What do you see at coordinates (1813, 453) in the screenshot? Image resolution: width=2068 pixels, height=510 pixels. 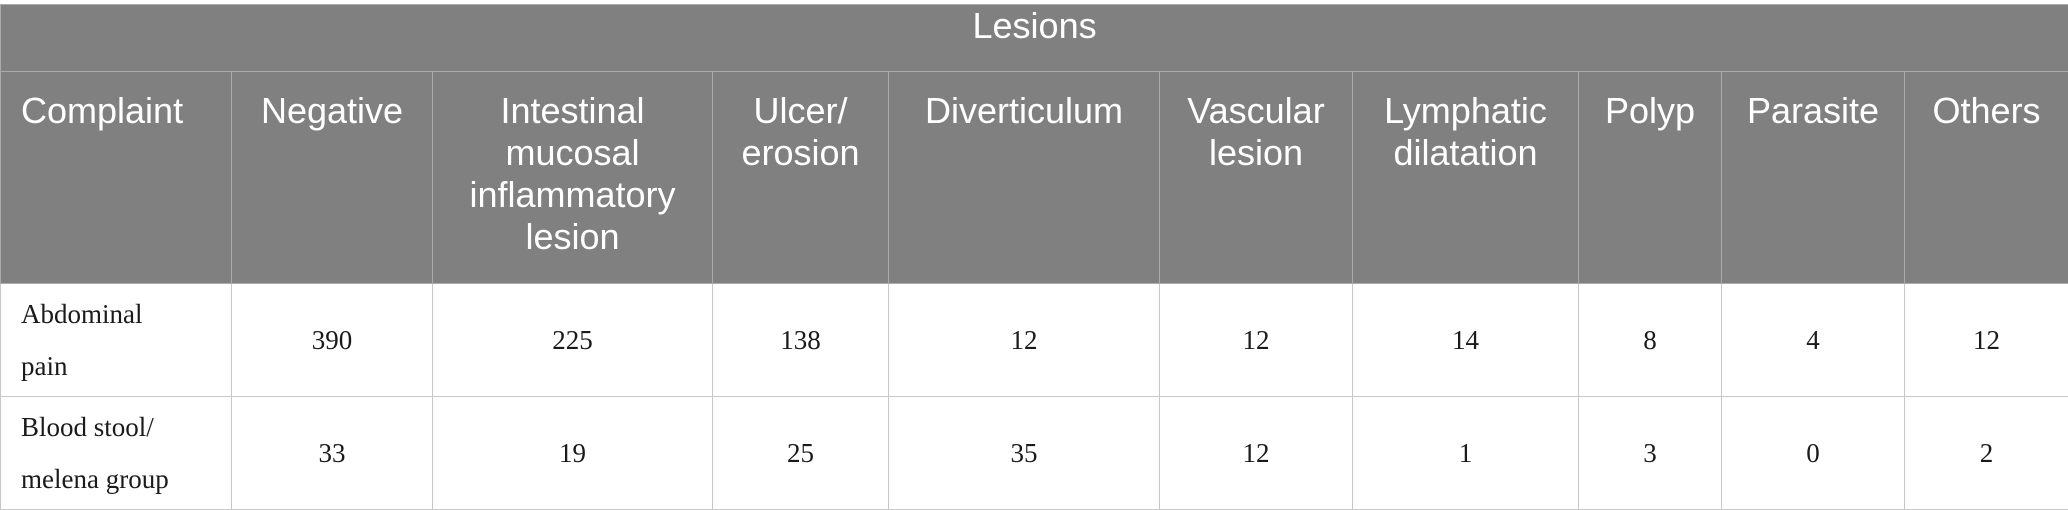 I see `cell-parasite: 0` at bounding box center [1813, 453].